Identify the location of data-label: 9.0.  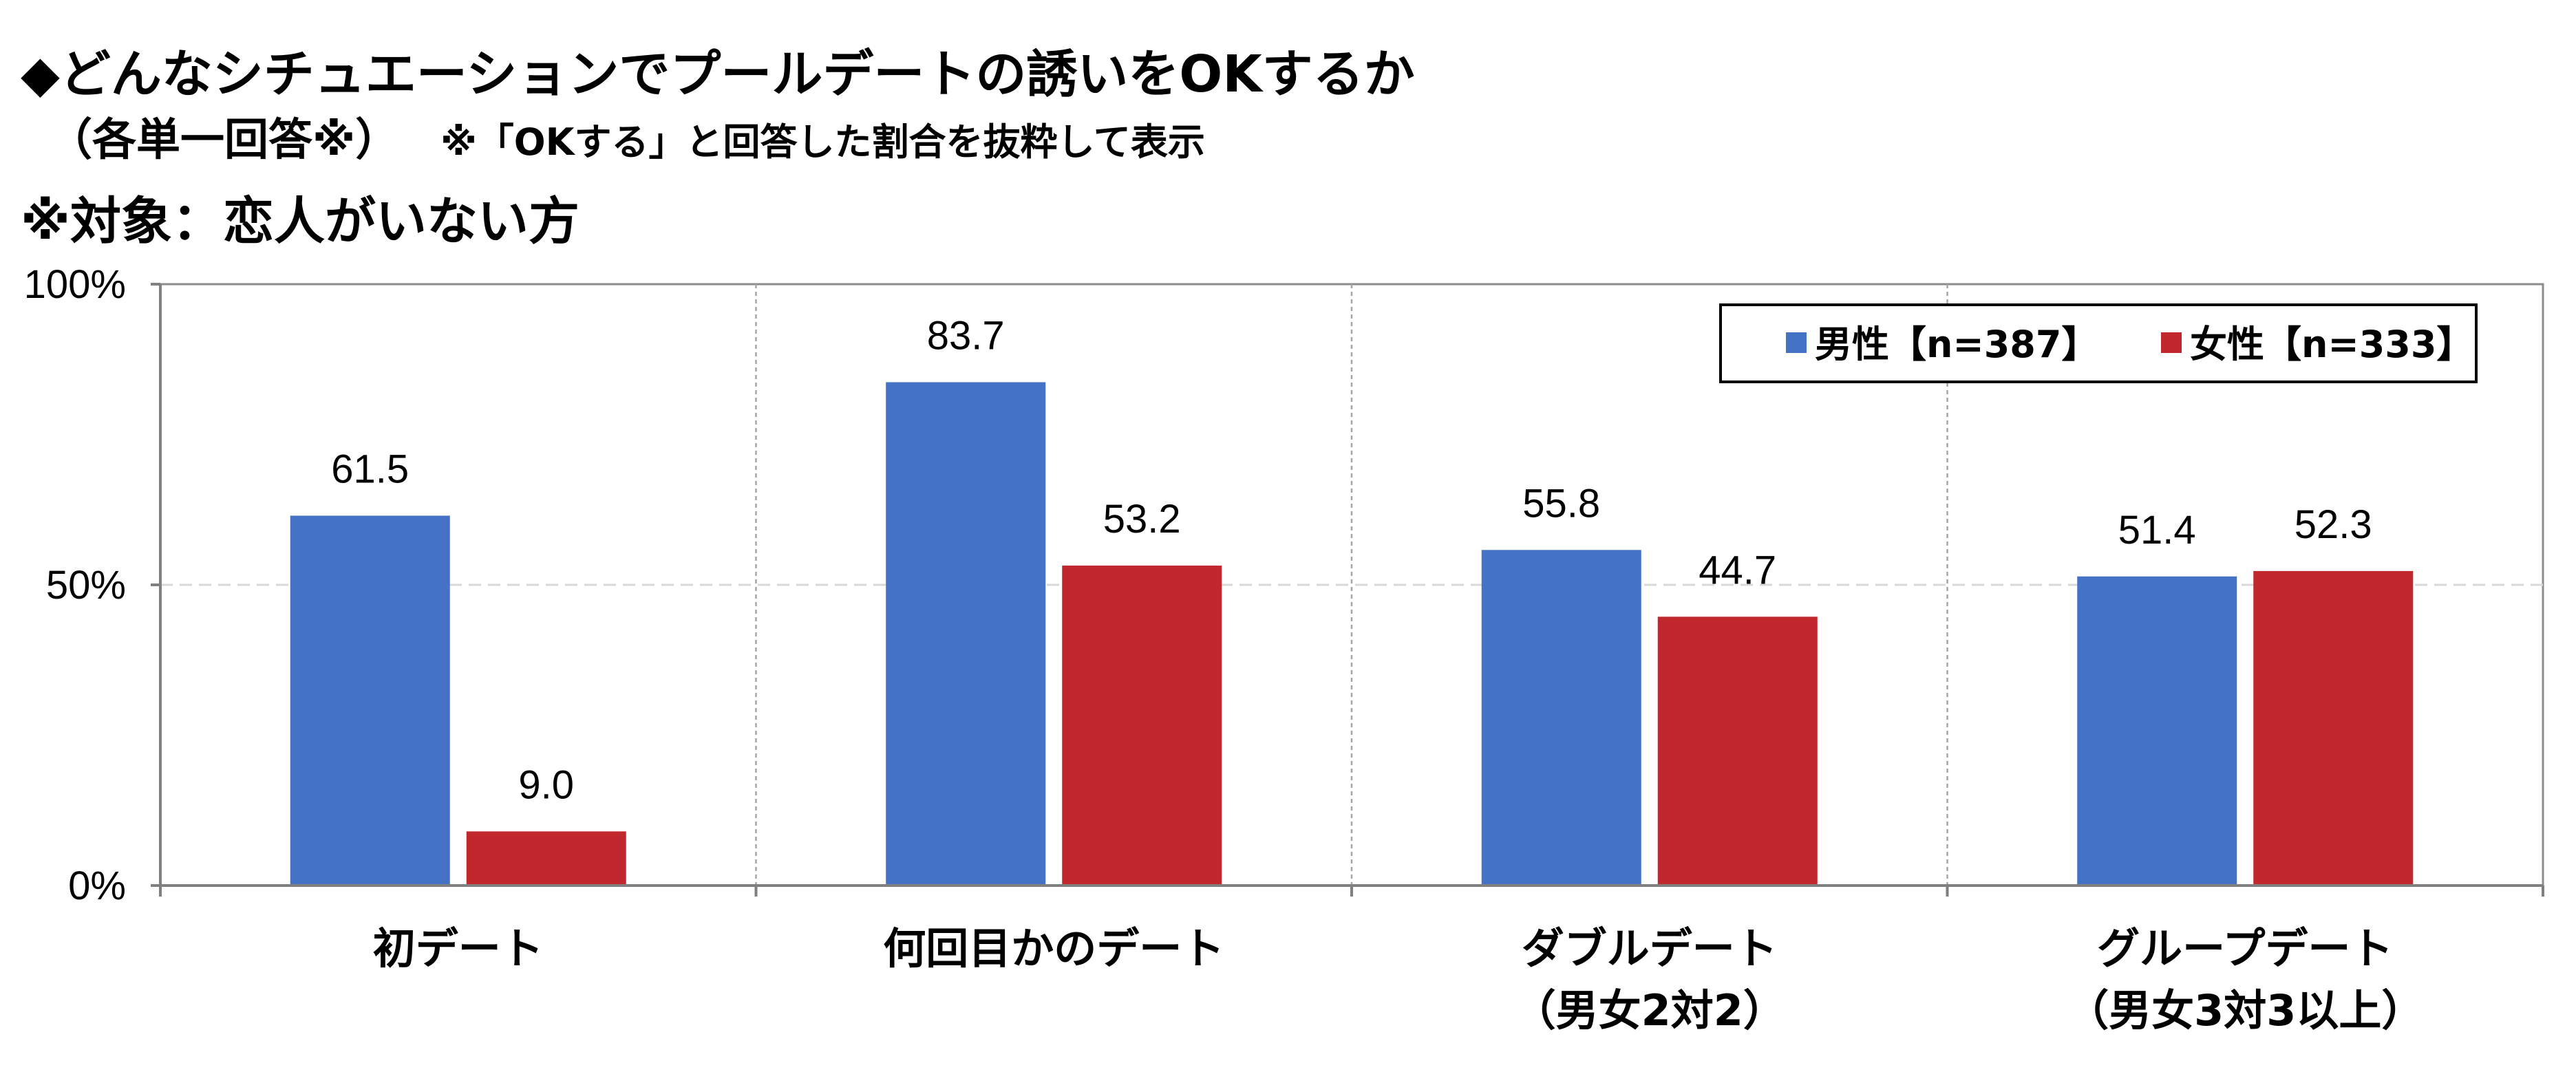
(546, 784).